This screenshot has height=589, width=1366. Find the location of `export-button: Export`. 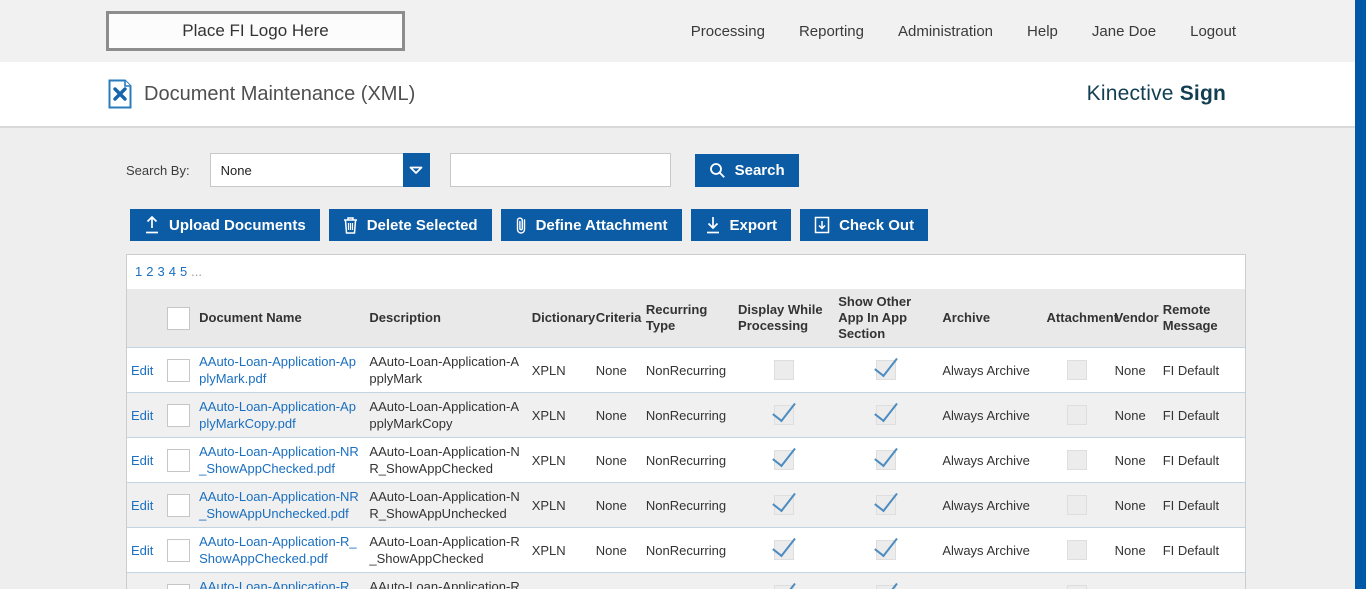

export-button: Export is located at coordinates (741, 225).